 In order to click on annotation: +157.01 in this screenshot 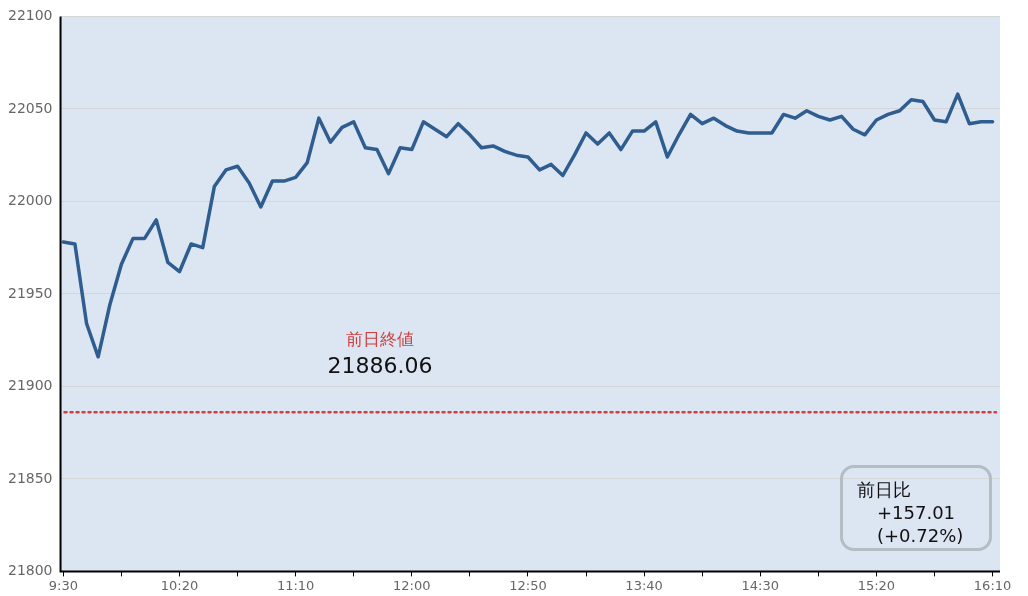, I will do `click(916, 512)`.